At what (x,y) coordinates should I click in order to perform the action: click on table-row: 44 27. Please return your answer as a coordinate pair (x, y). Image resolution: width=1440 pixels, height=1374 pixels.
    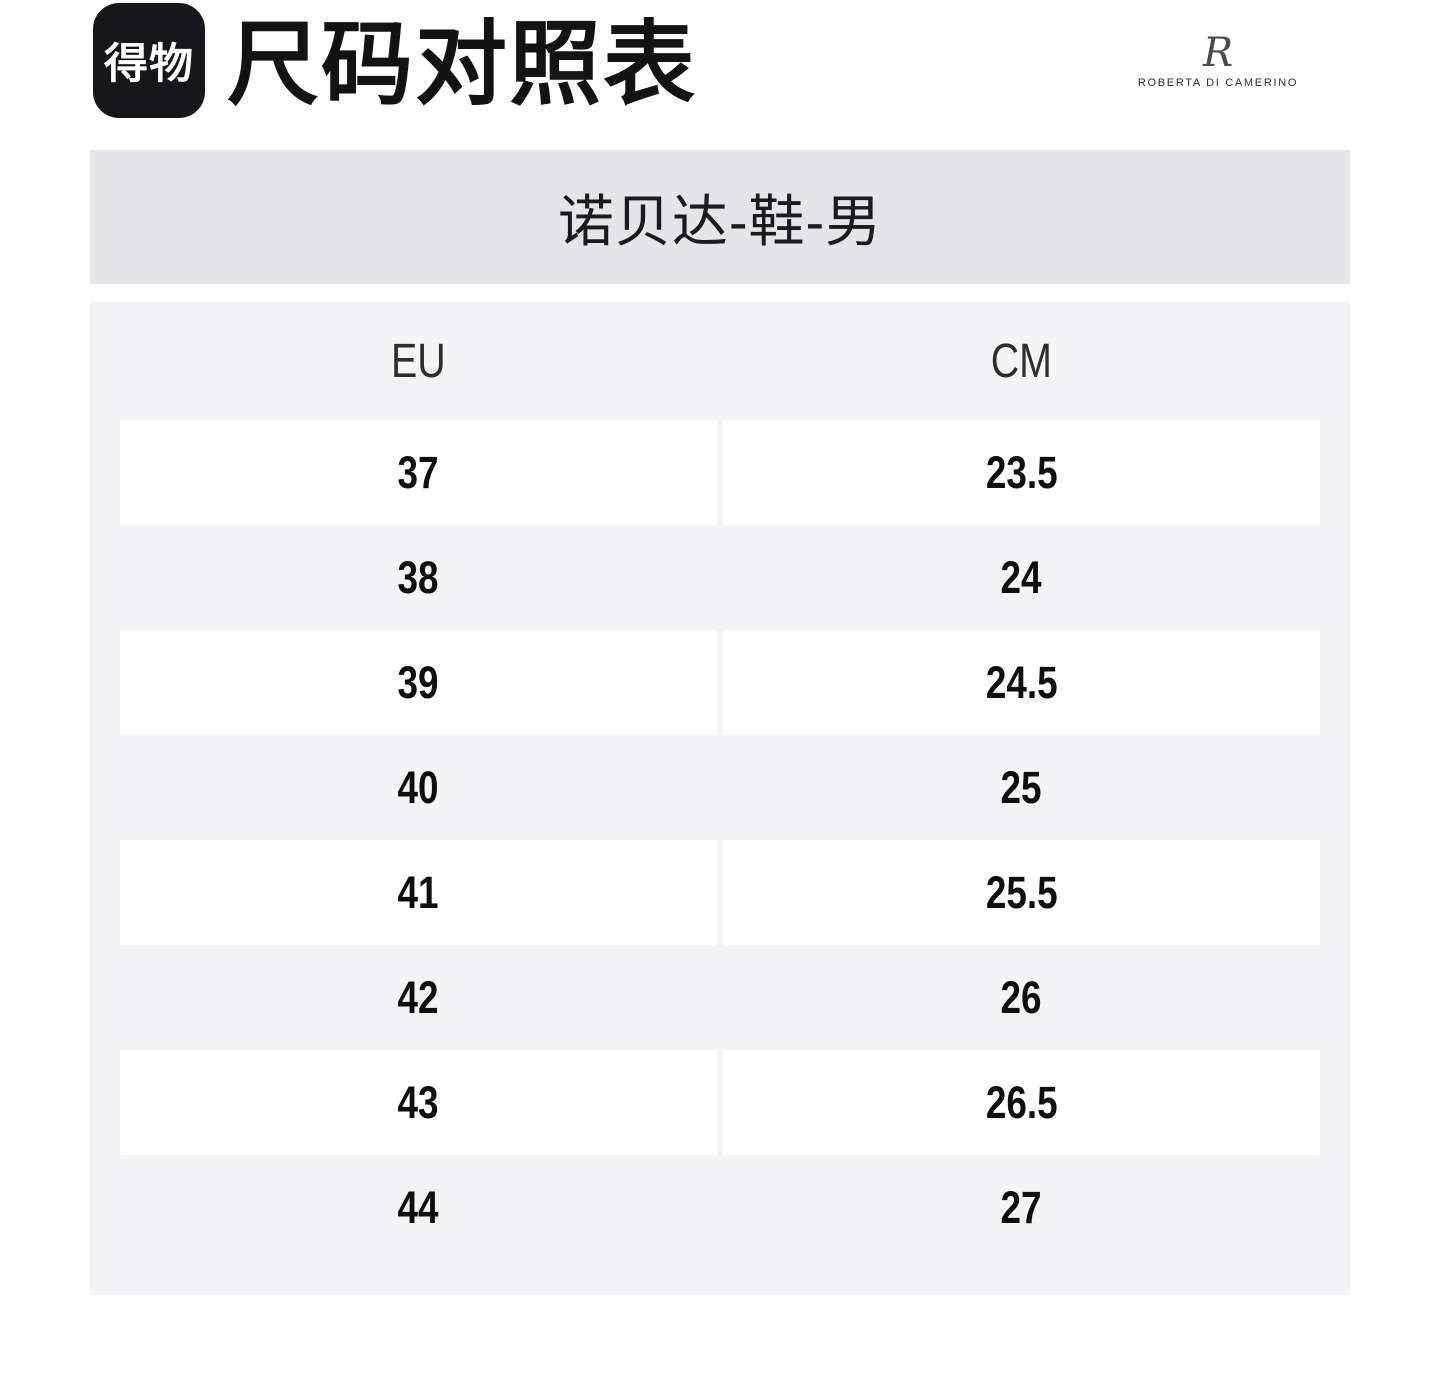
    Looking at the image, I should click on (720, 1207).